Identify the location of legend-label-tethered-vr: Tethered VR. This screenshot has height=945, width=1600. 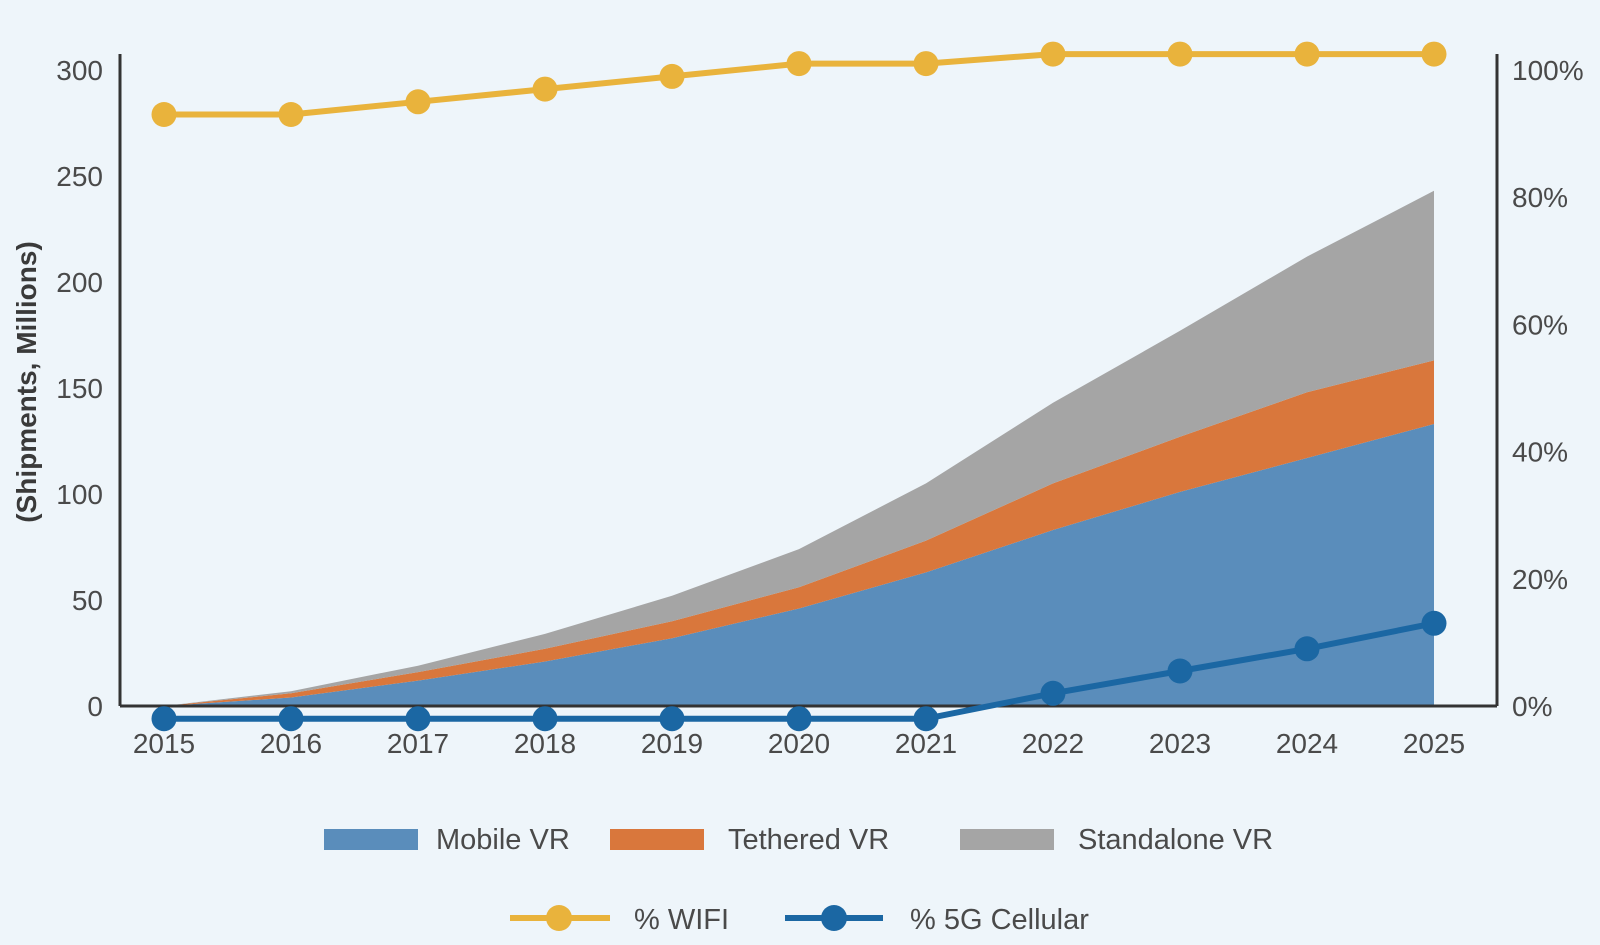
(808, 840).